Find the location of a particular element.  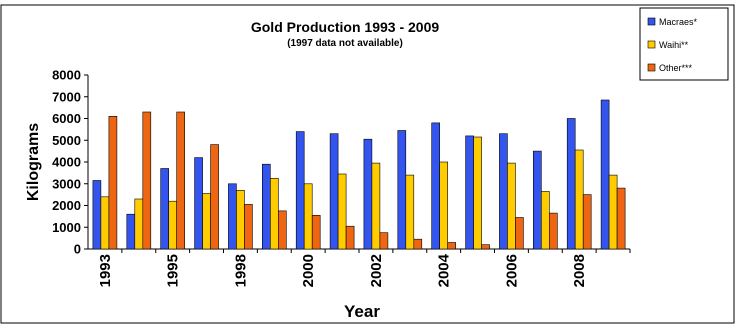

legend-label: Waihi** is located at coordinates (674, 45).